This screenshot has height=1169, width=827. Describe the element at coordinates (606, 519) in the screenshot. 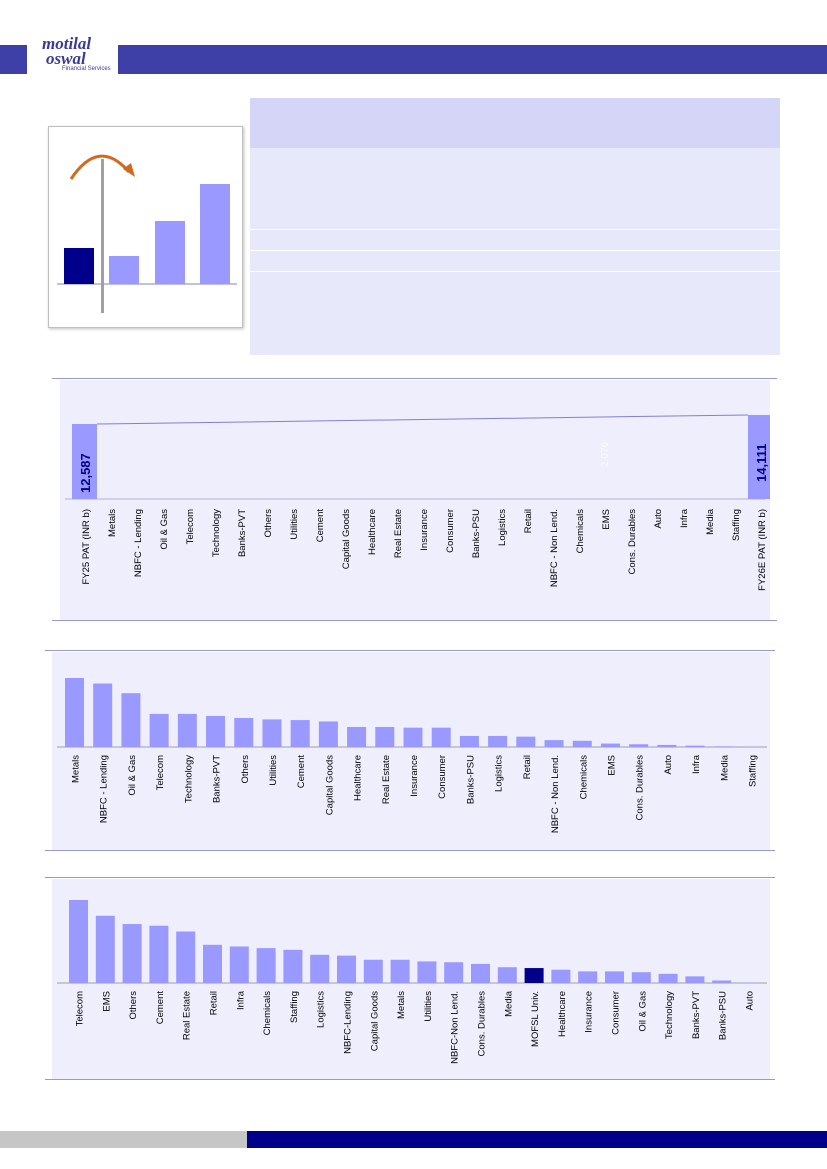

I see `chart1-tick-label: EMS` at that location.